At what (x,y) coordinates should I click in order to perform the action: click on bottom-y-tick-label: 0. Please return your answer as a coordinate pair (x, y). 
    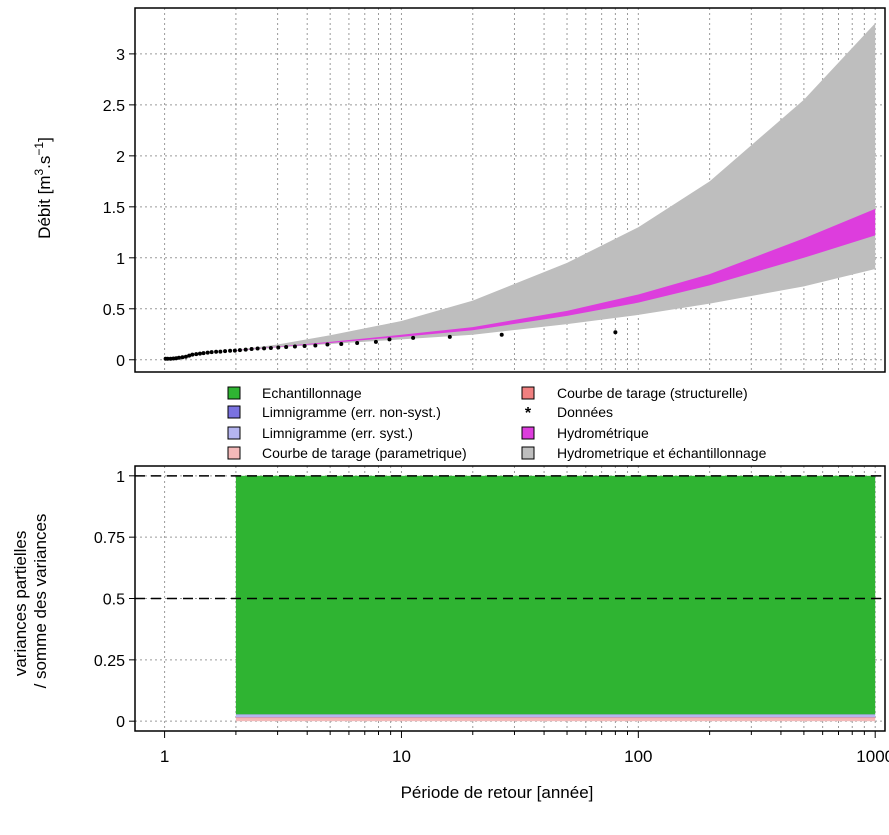
    Looking at the image, I should click on (120, 722).